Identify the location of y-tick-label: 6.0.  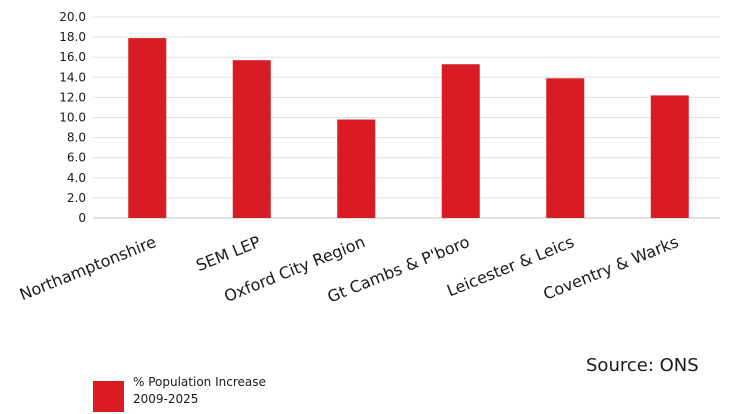
(76, 158).